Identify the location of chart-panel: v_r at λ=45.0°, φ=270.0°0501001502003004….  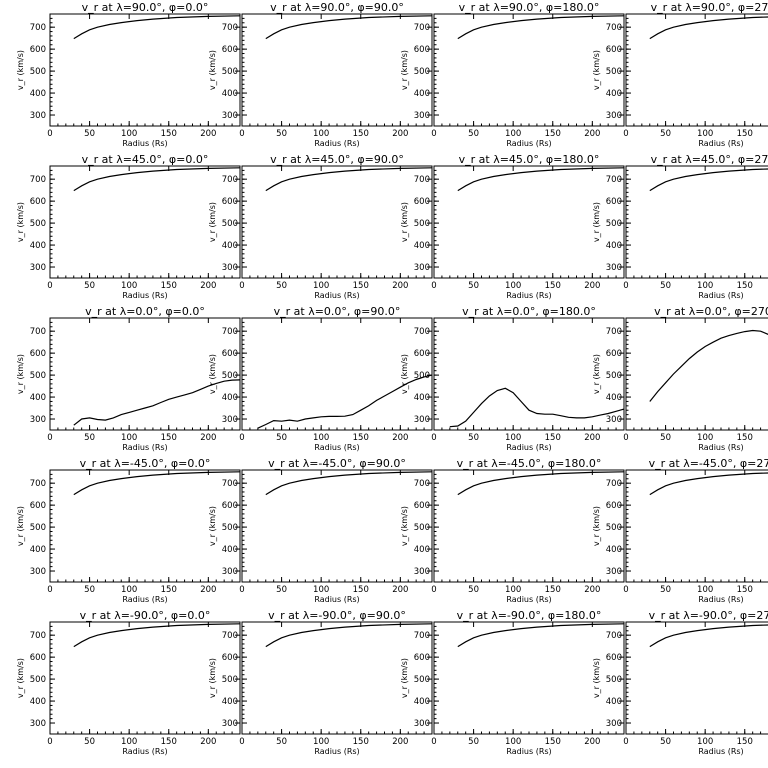
(680, 226).